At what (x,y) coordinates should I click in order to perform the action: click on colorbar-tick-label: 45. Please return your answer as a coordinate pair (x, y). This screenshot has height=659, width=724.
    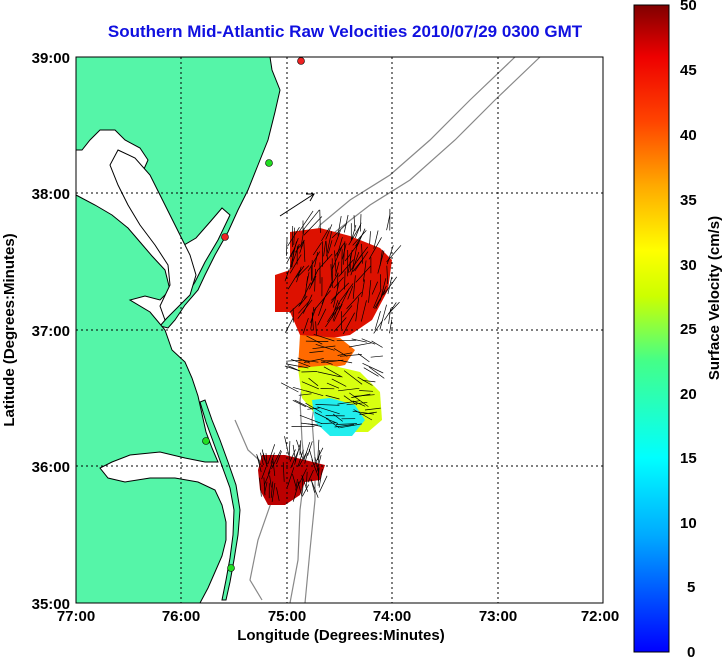
    Looking at the image, I should click on (688, 70).